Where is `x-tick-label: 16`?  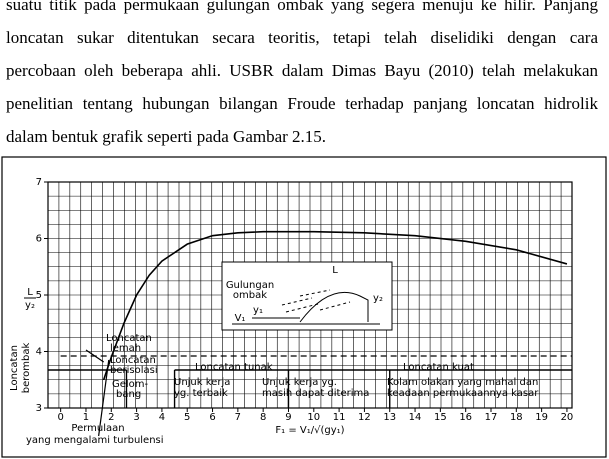
x-tick-label: 16 is located at coordinates (465, 417).